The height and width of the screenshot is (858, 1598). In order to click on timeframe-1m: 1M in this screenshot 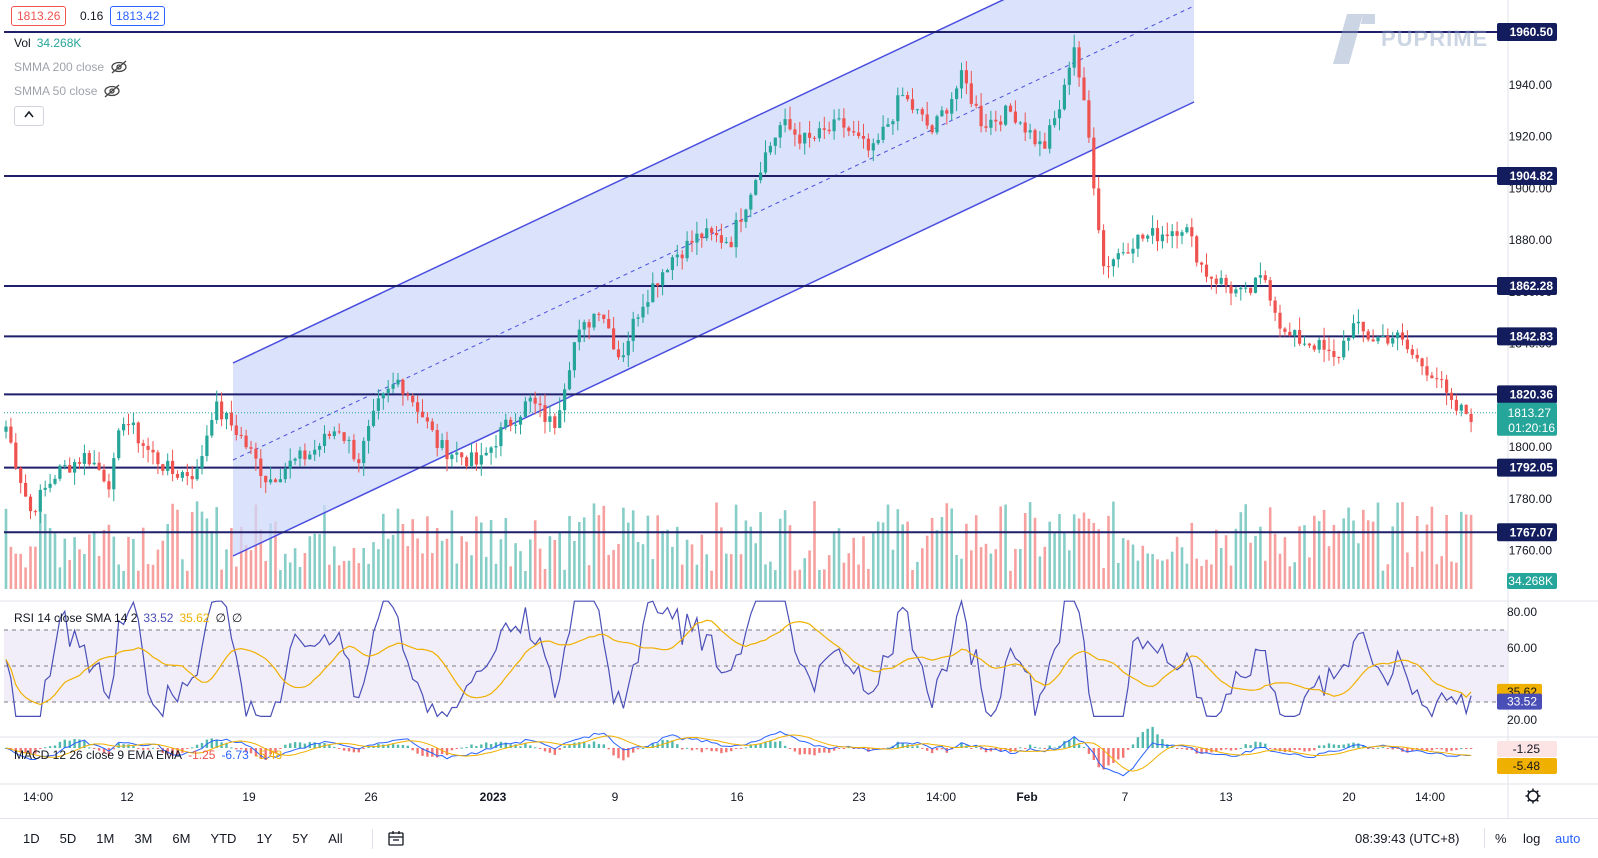, I will do `click(105, 838)`.